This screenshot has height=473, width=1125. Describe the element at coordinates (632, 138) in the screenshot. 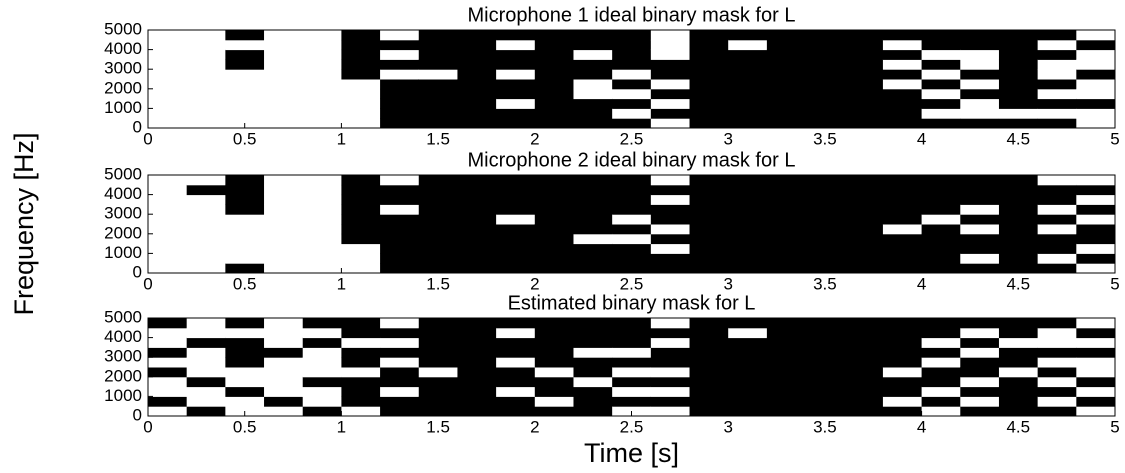

I see `x-tick-label: 2.5` at that location.